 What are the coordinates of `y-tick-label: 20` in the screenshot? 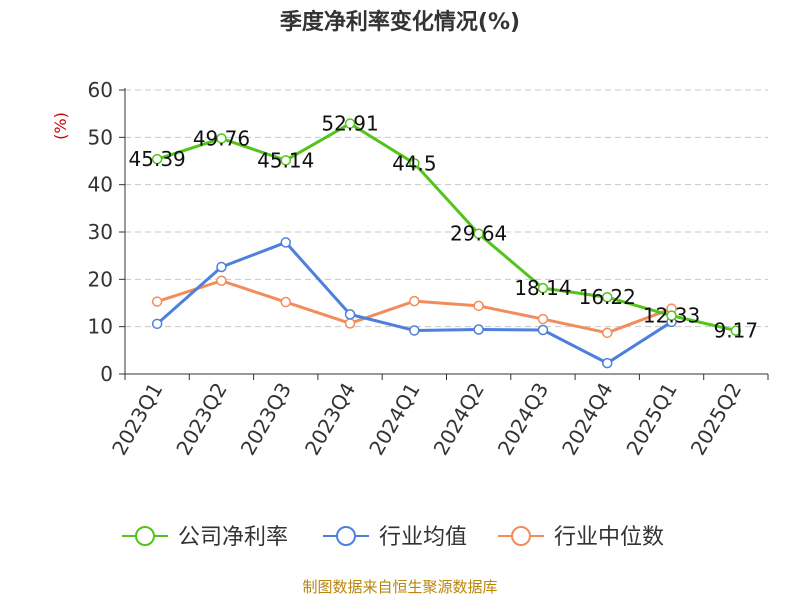 It's located at (100, 279).